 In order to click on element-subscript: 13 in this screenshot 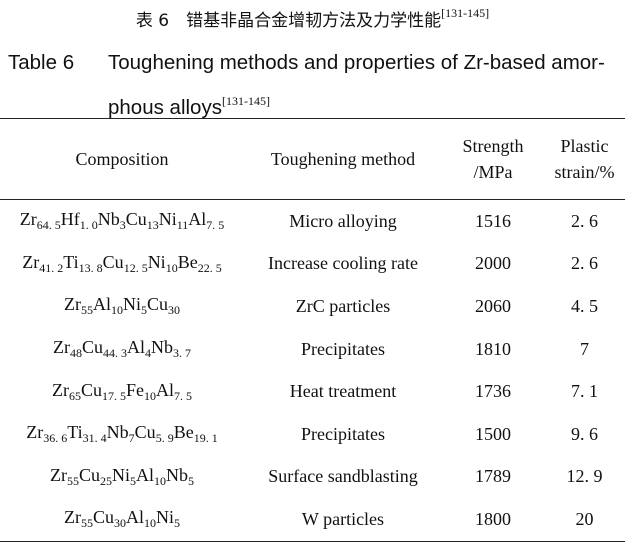, I will do `click(152, 225)`.